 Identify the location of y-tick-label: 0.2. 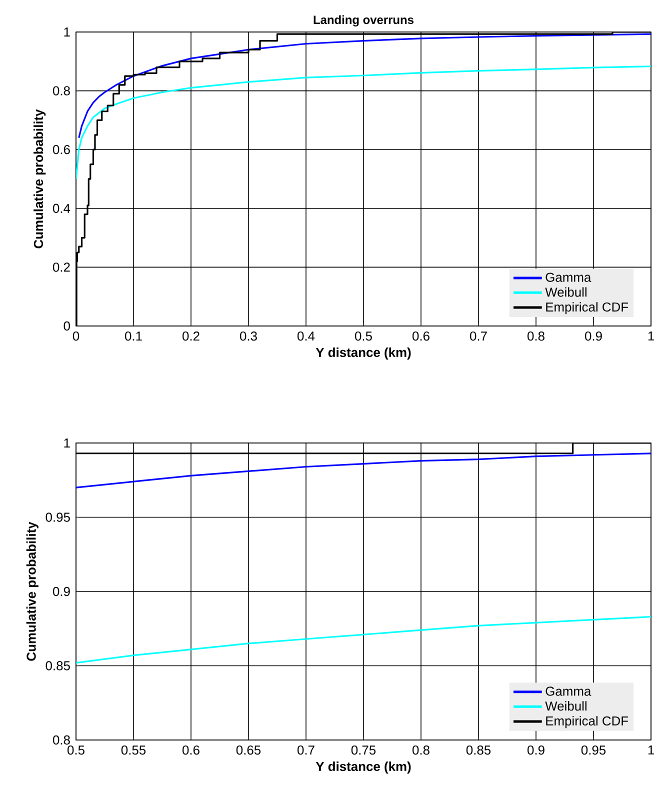
(61, 267).